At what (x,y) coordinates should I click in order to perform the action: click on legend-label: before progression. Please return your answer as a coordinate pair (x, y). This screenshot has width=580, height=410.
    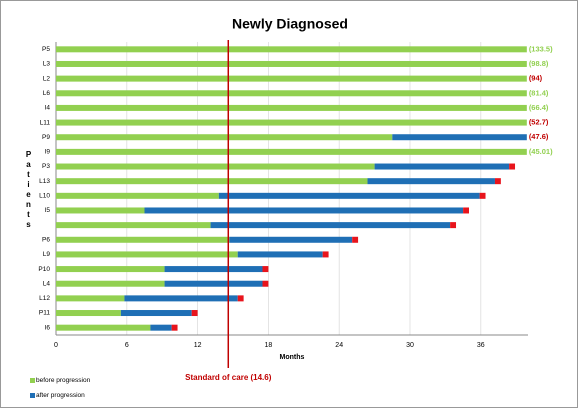
    Looking at the image, I should click on (63, 380).